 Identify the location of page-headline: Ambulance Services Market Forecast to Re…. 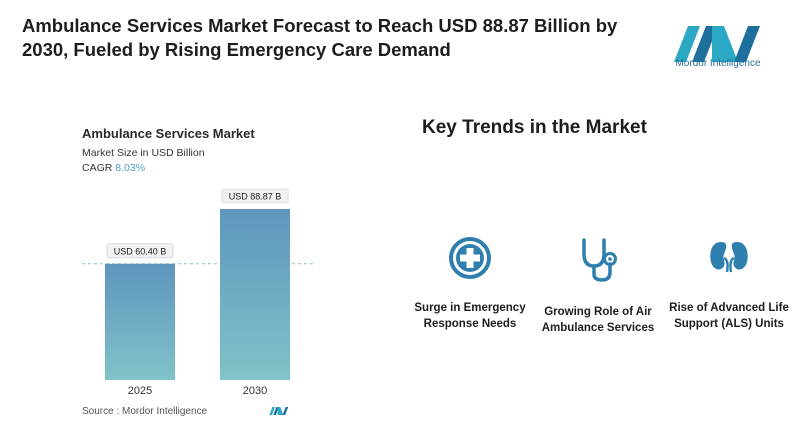
(320, 37).